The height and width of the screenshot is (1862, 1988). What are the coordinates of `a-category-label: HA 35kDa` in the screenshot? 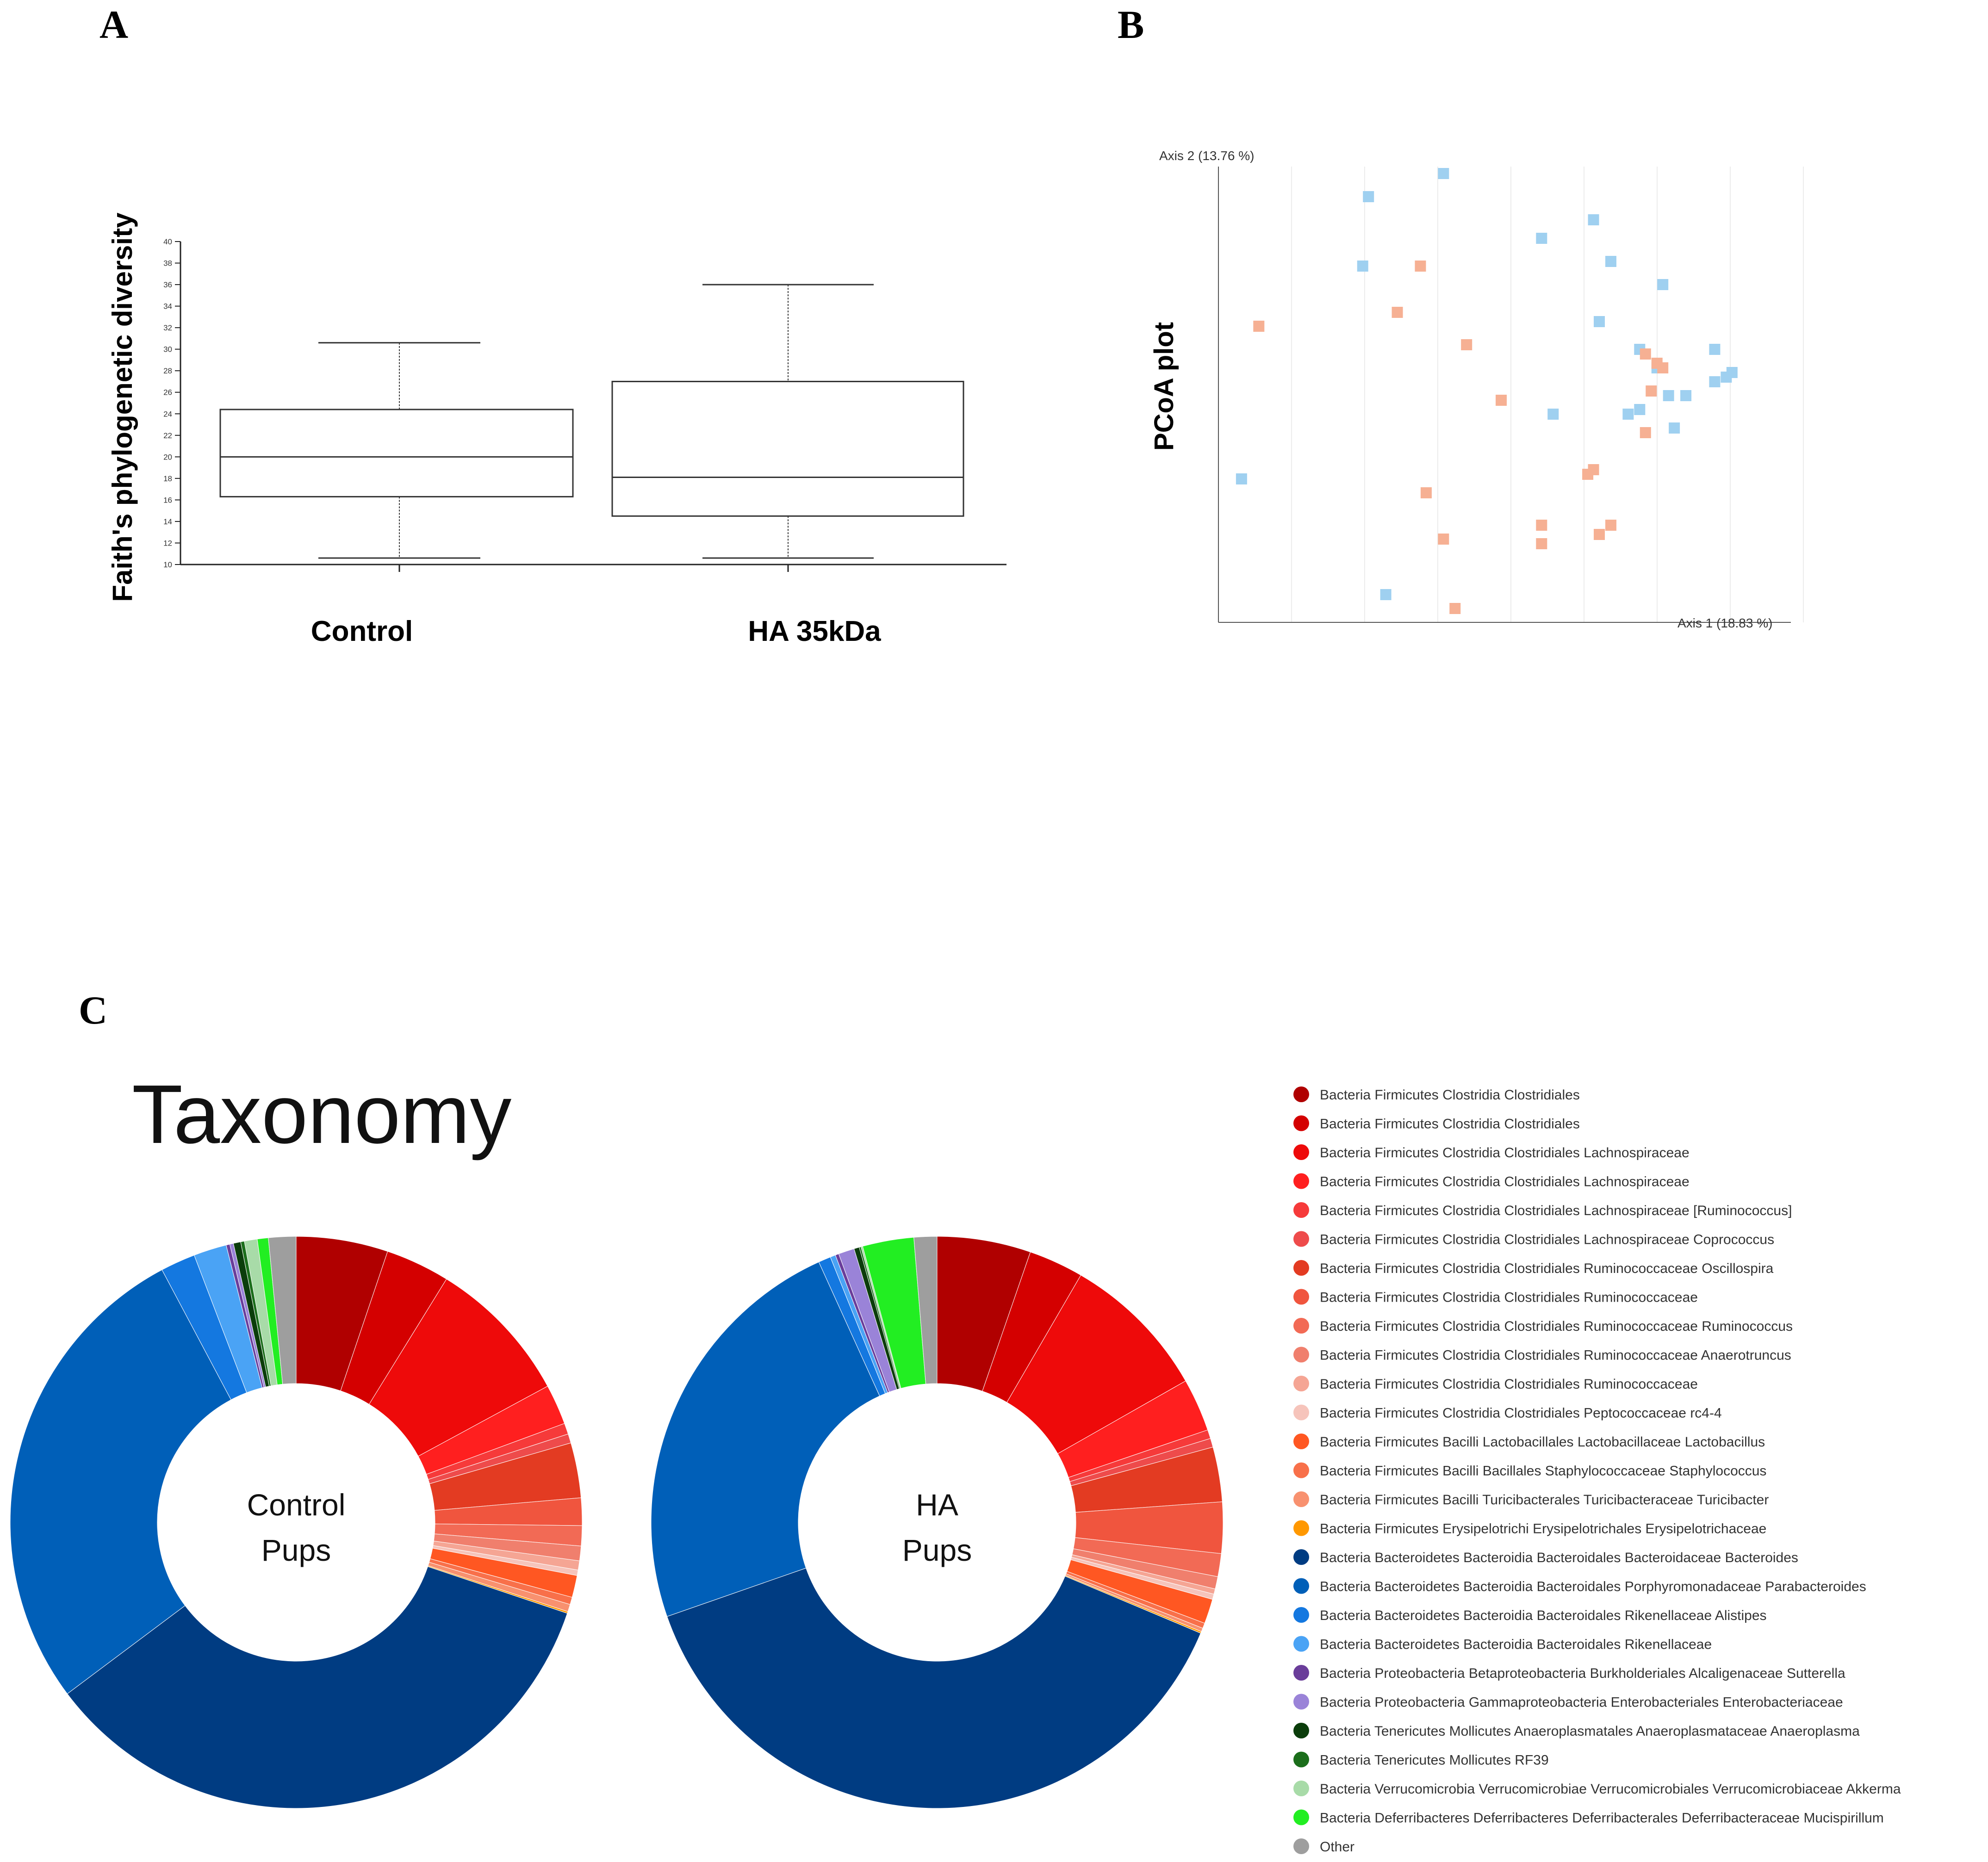 It's located at (815, 631).